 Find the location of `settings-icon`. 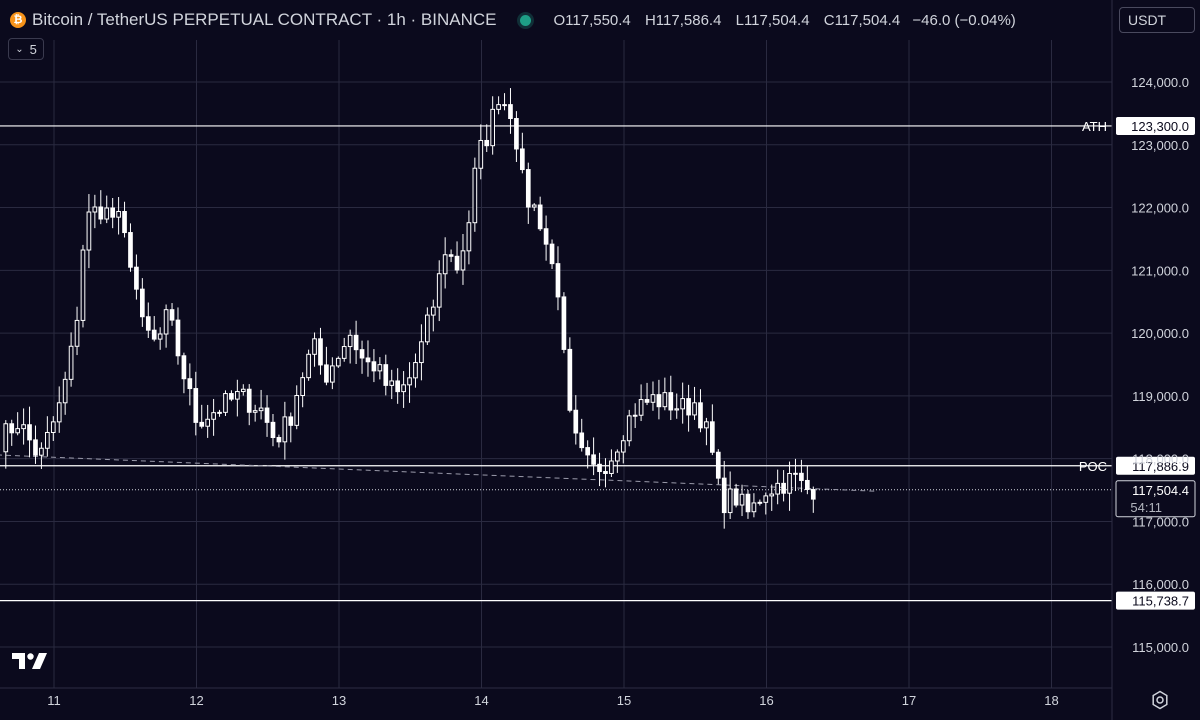

settings-icon is located at coordinates (1160, 700).